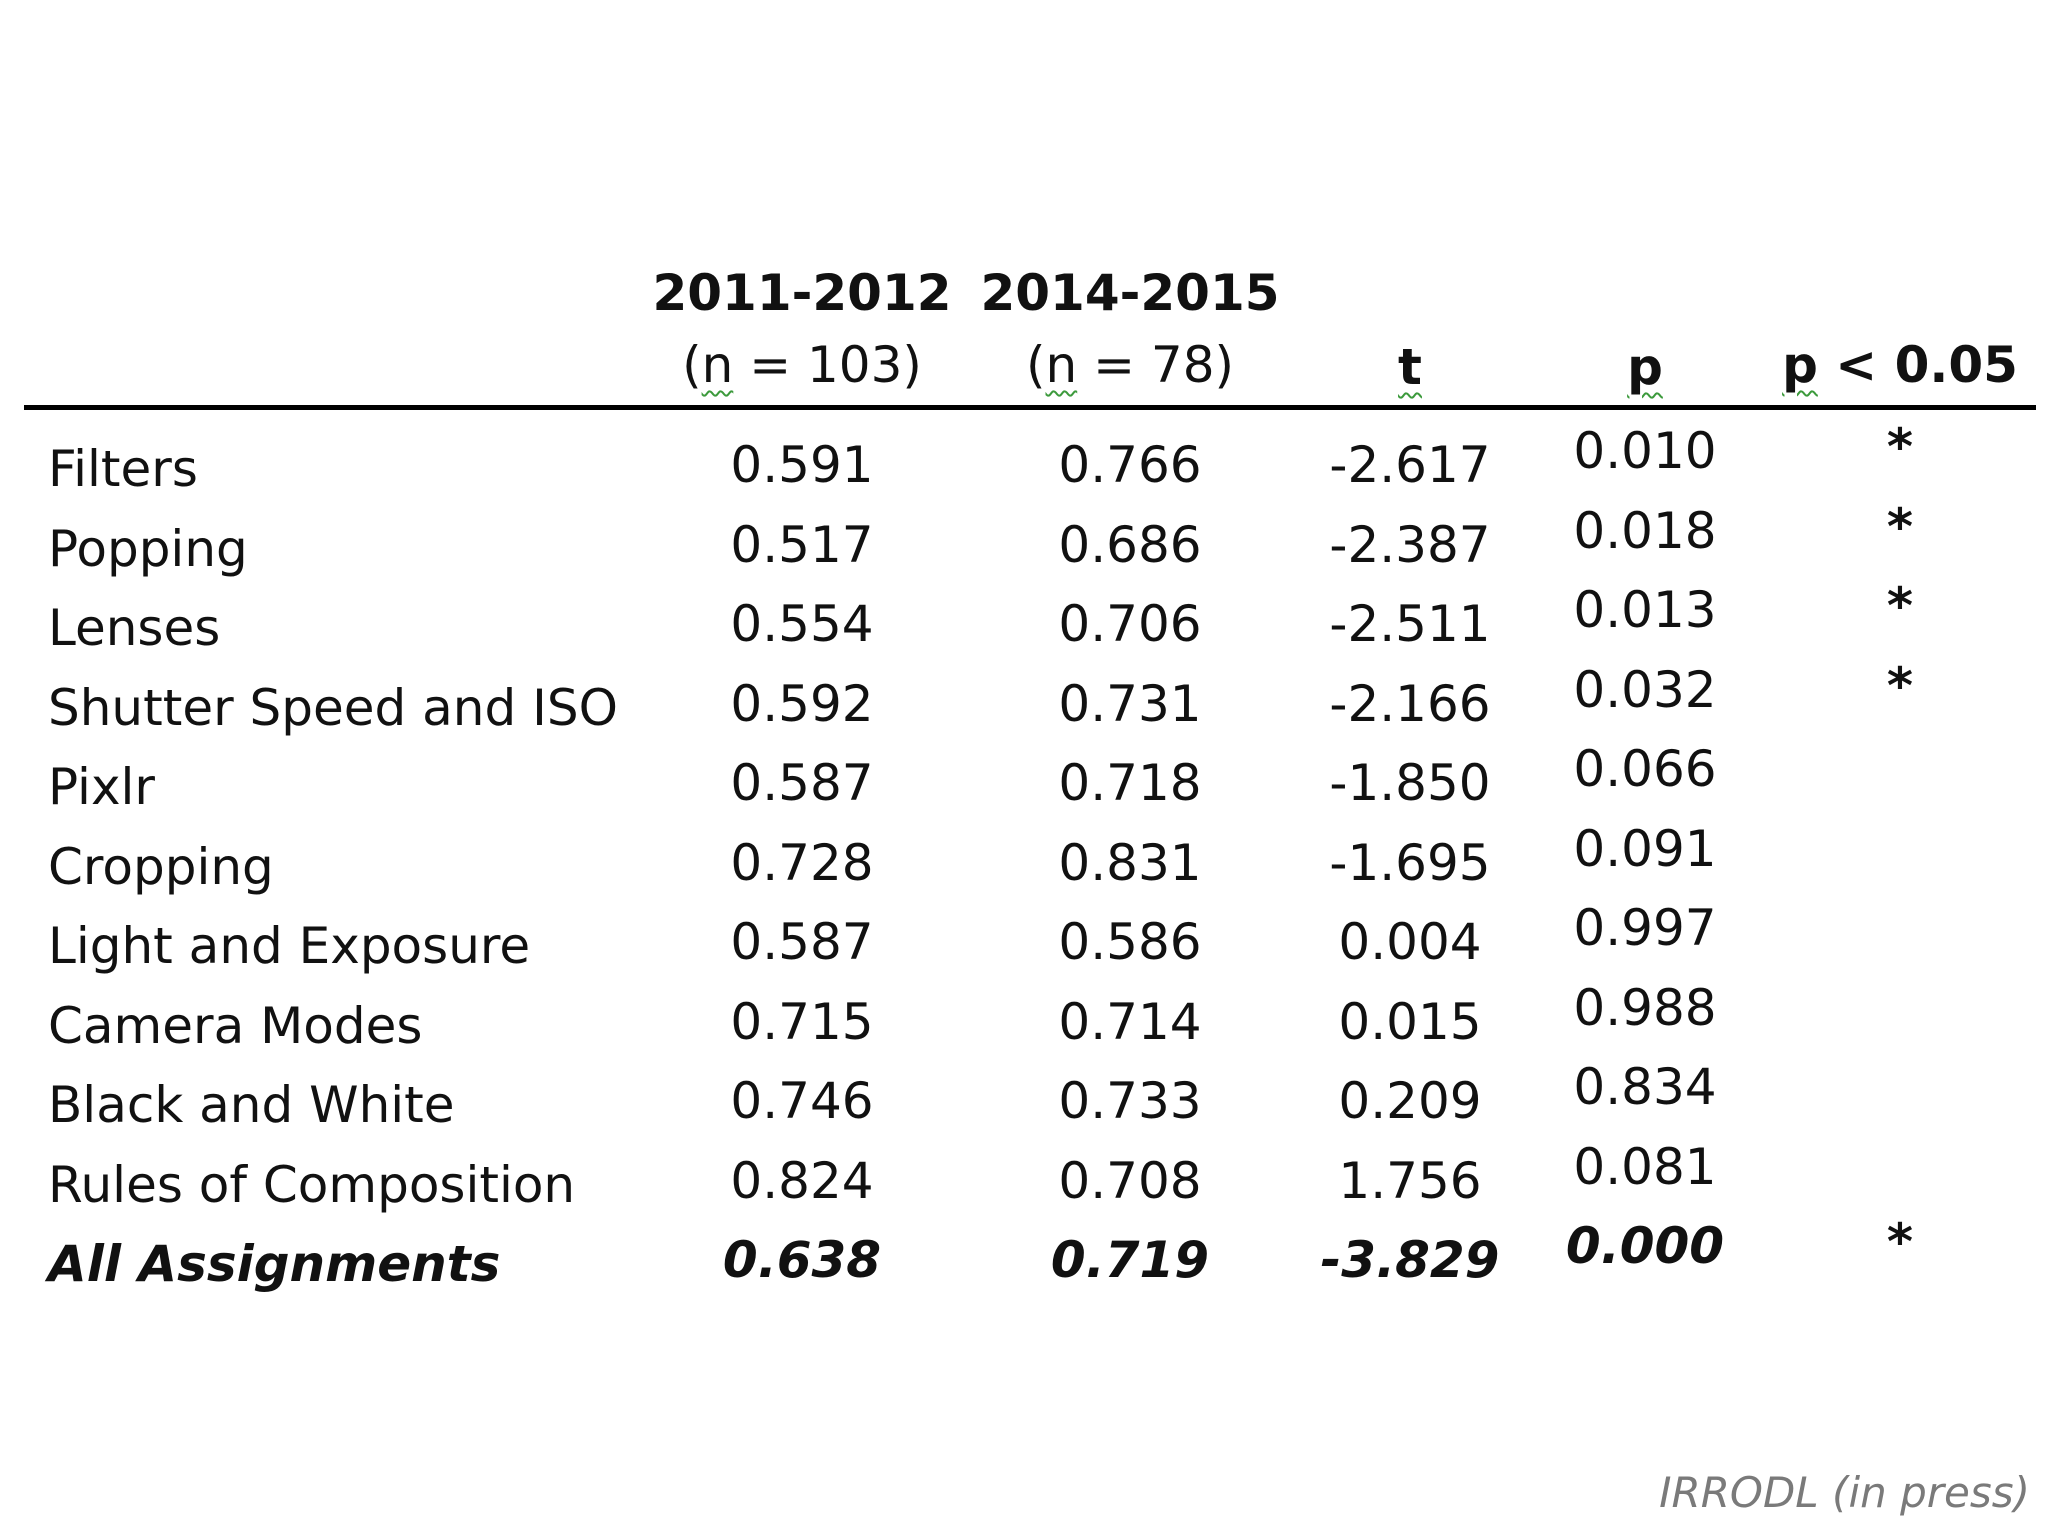 This screenshot has height=1536, width=2048. I want to click on value-2011-2012: 0.746, so click(802, 1101).